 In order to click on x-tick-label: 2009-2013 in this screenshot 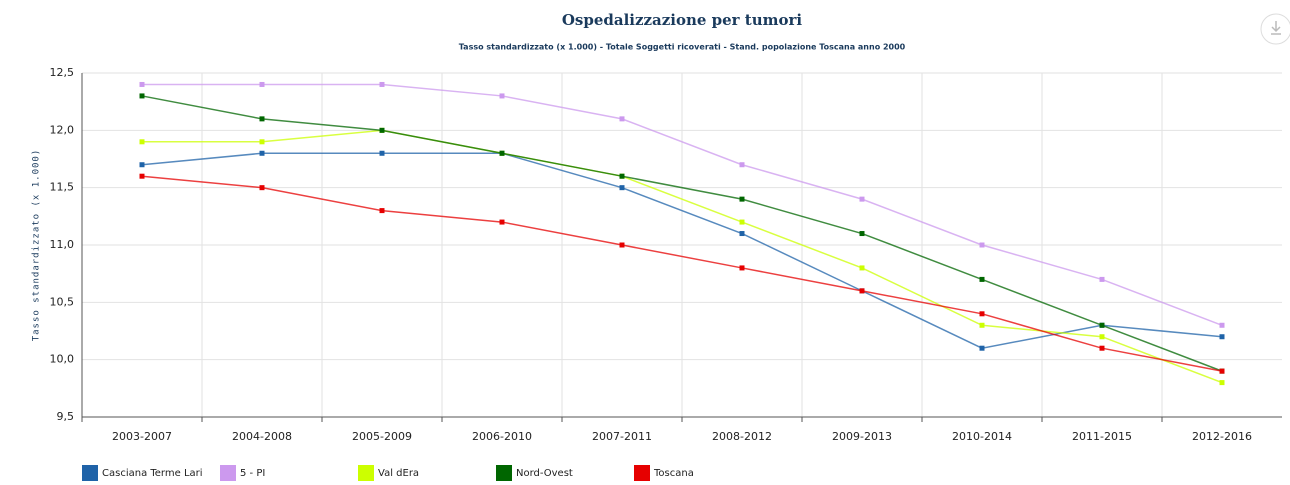, I will do `click(862, 436)`.